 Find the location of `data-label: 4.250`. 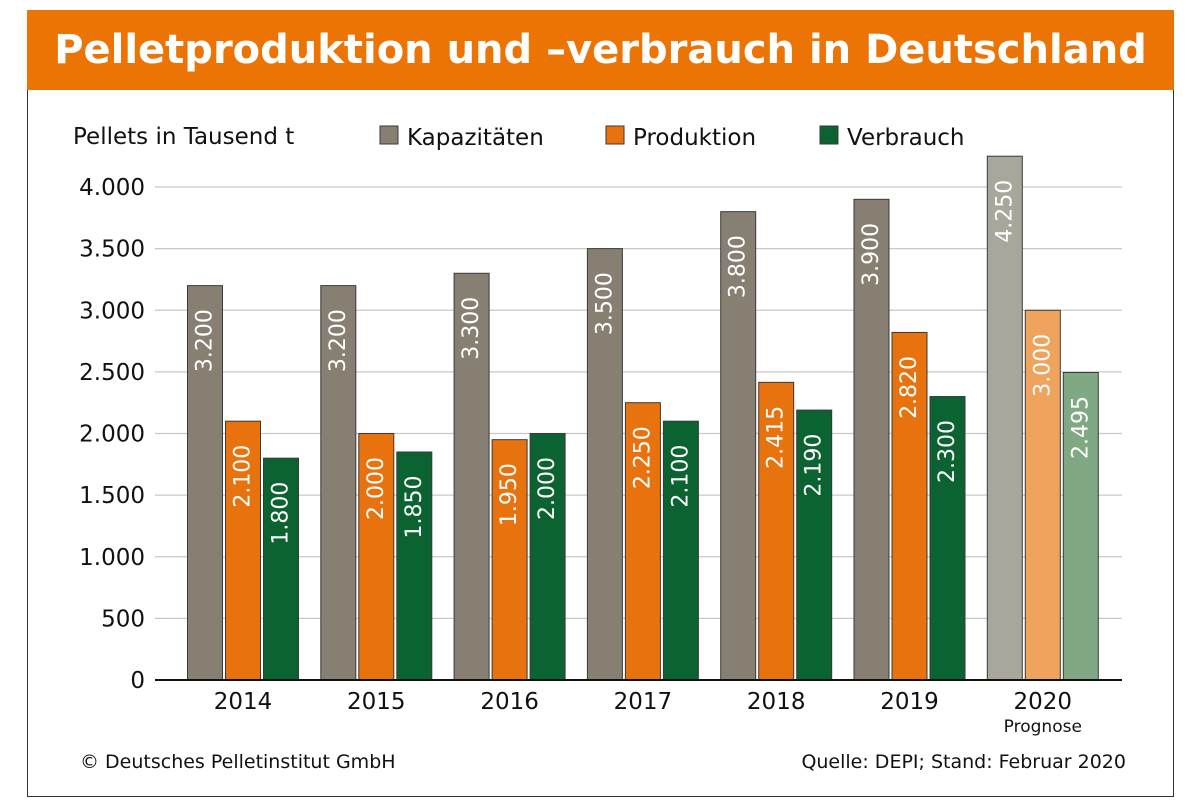

data-label: 4.250 is located at coordinates (1004, 211).